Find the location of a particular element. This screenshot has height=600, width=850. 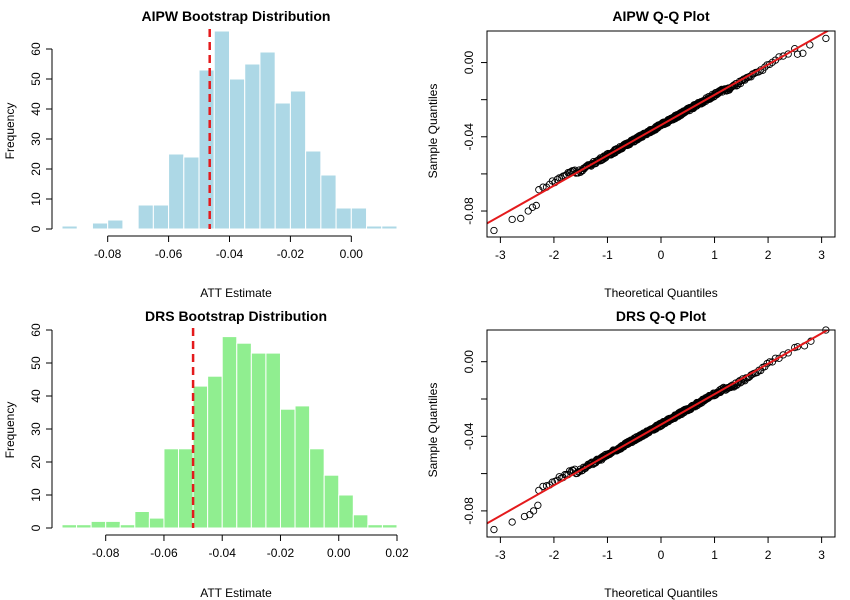

aipw-hist-xlabel: ATT Estimate is located at coordinates (236, 293).